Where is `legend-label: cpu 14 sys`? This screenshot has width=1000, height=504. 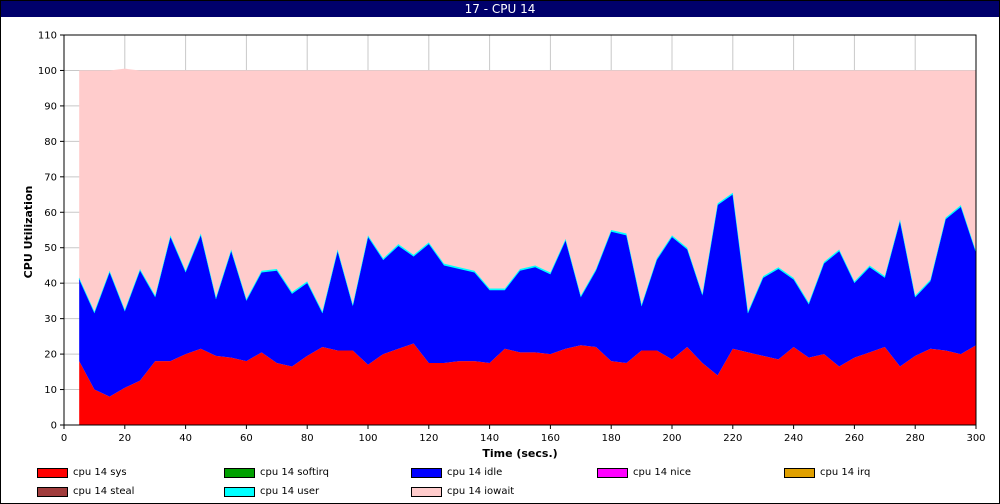
legend-label: cpu 14 sys is located at coordinates (100, 472).